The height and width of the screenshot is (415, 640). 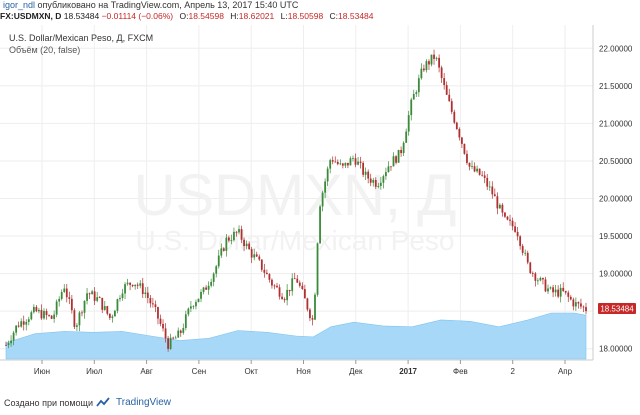 What do you see at coordinates (512, 371) in the screenshot?
I see `x-tick-label: 2` at bounding box center [512, 371].